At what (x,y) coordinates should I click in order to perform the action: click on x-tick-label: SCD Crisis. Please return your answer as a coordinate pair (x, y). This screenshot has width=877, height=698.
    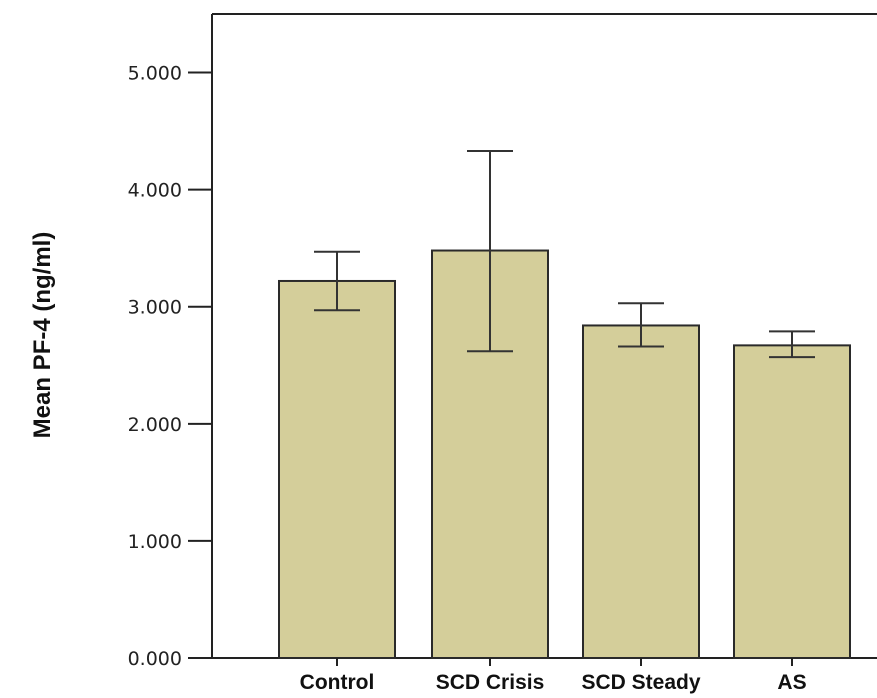
    Looking at the image, I should click on (490, 682).